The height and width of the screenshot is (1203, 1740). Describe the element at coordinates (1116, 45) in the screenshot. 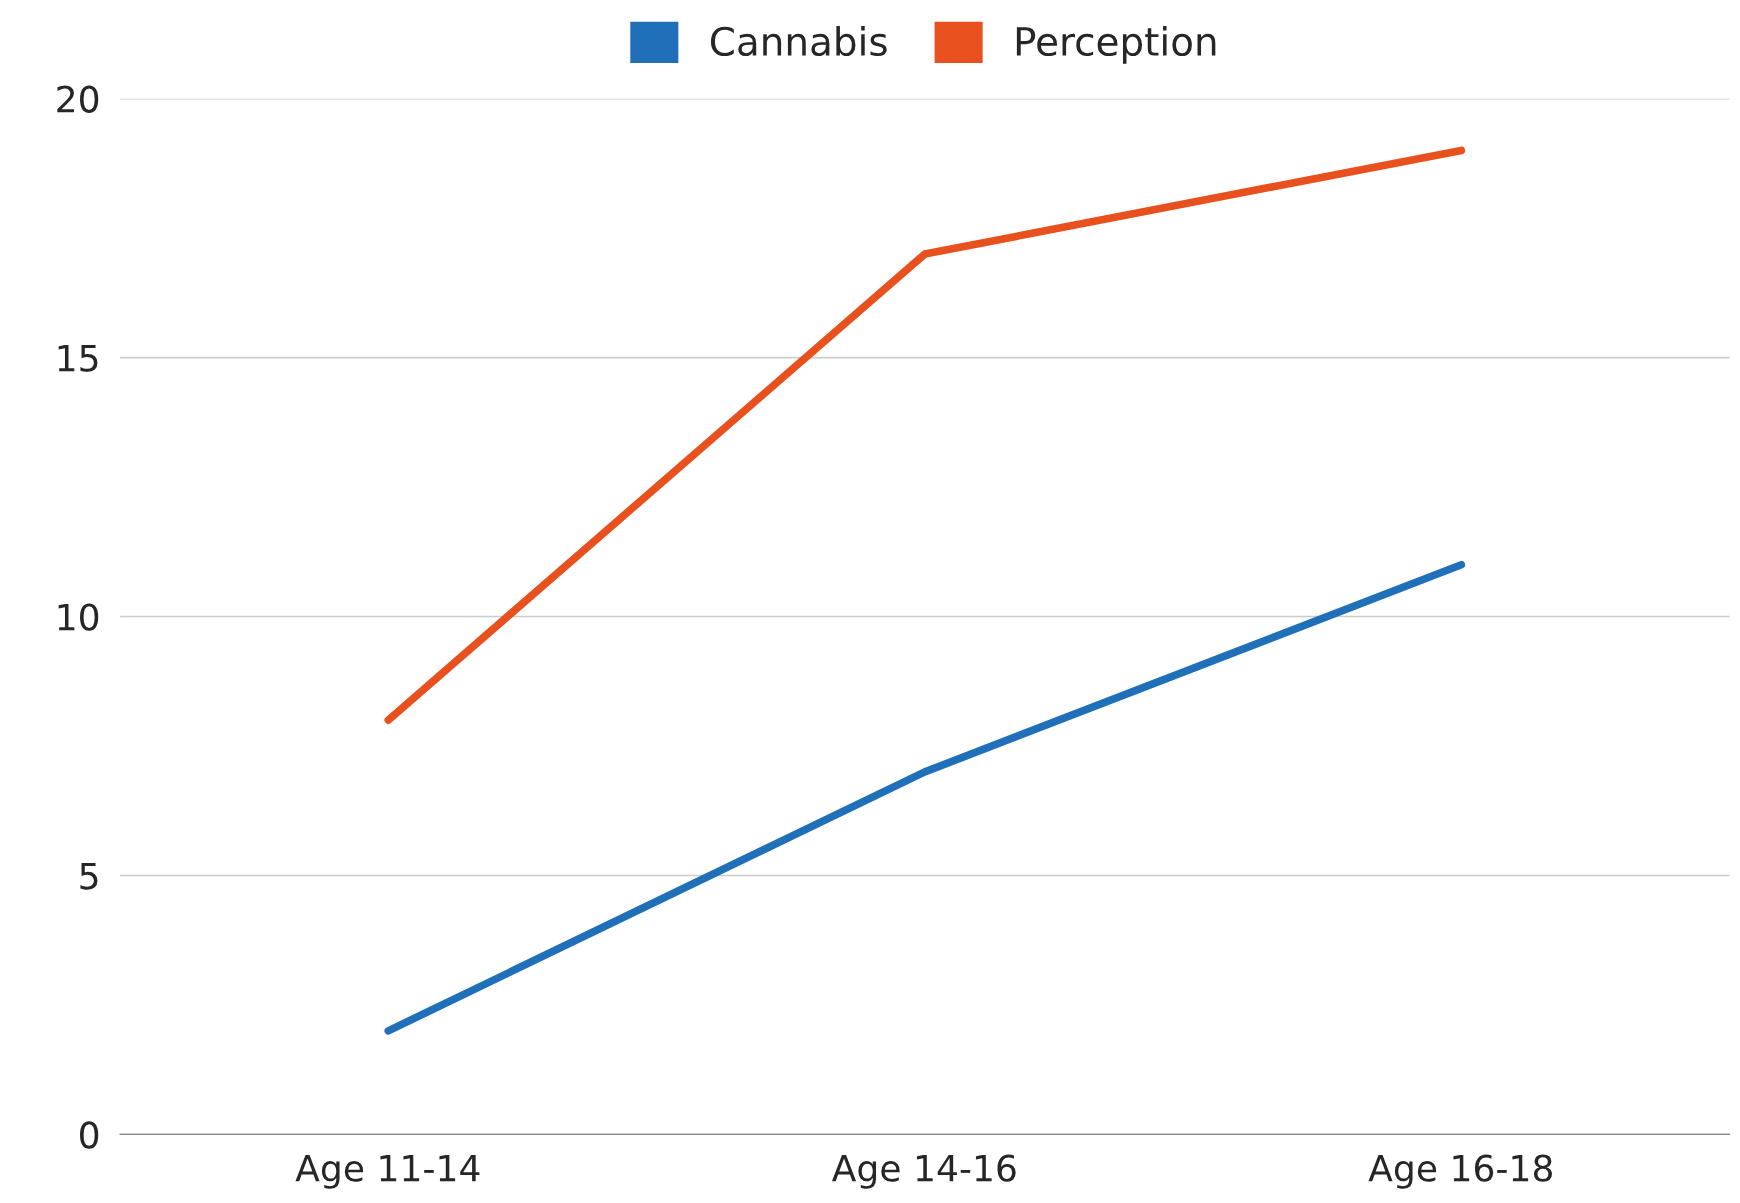

I see `legend-label: Perception` at that location.